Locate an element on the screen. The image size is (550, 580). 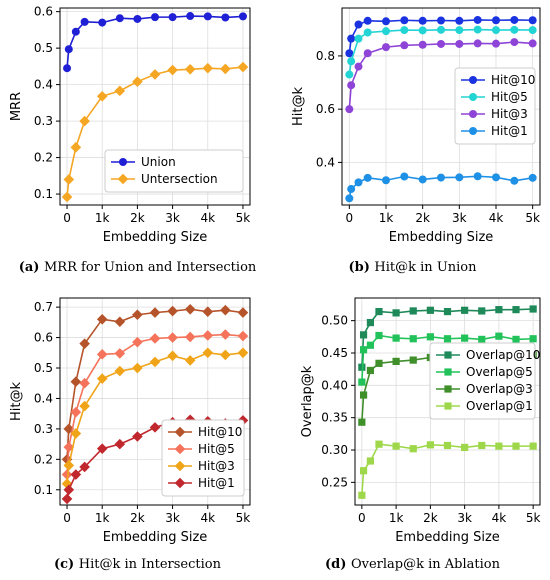
caption-letter: (a) is located at coordinates (31, 267).